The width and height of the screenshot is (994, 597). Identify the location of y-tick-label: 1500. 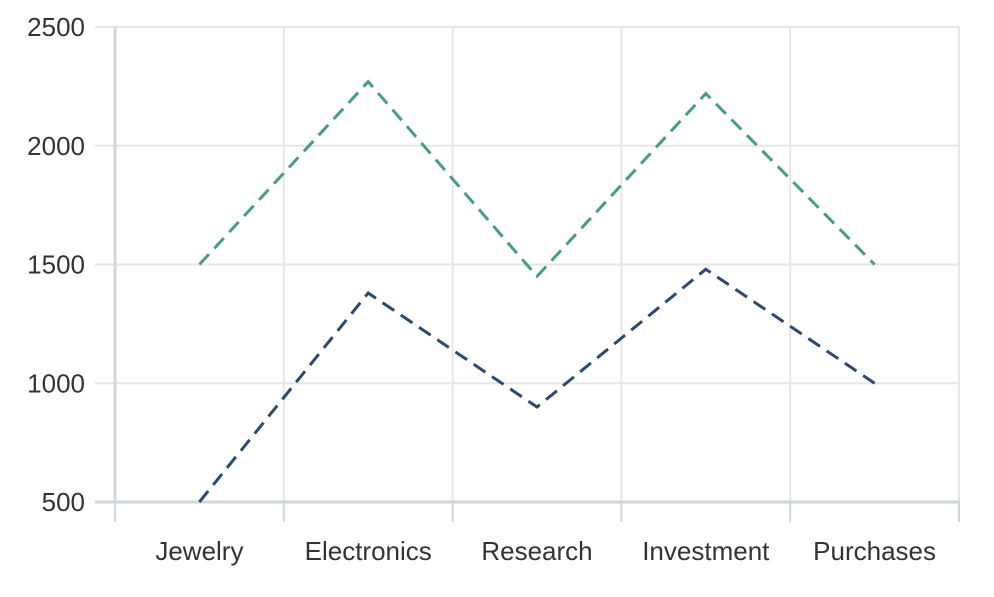
(56, 265).